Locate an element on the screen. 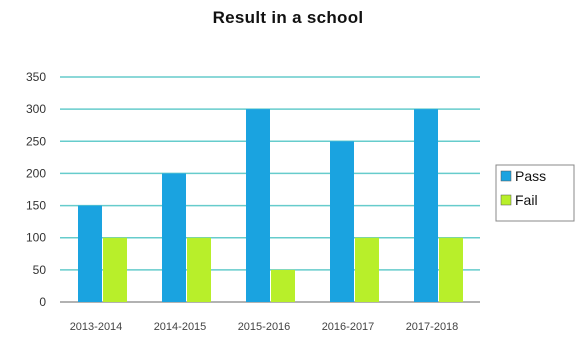  y-tick-label: 250 is located at coordinates (36, 141).